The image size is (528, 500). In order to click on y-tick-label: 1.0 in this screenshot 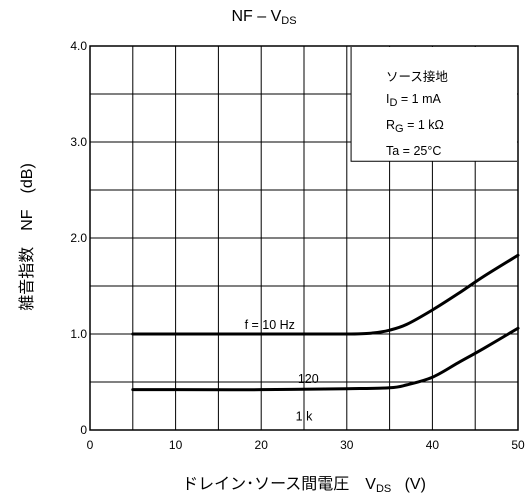, I will do `click(78, 334)`.